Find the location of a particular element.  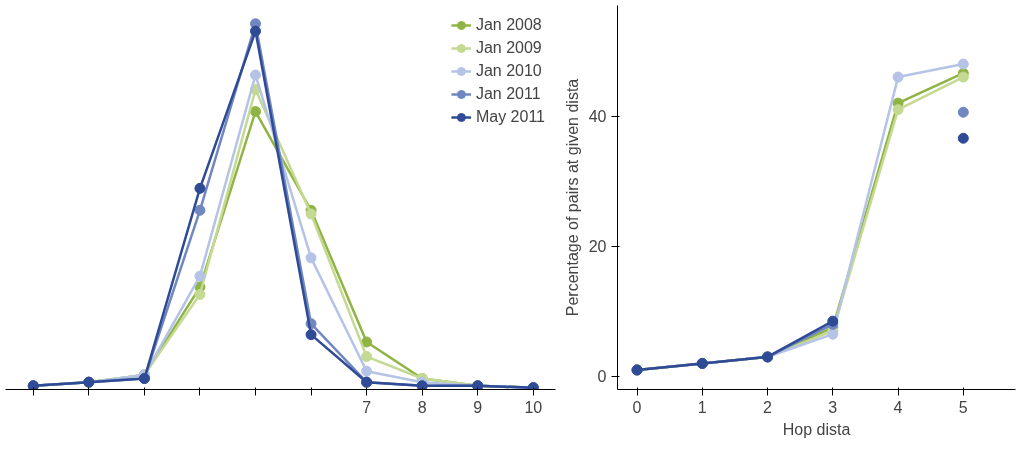

y-tick-label: 40 is located at coordinates (597, 117).